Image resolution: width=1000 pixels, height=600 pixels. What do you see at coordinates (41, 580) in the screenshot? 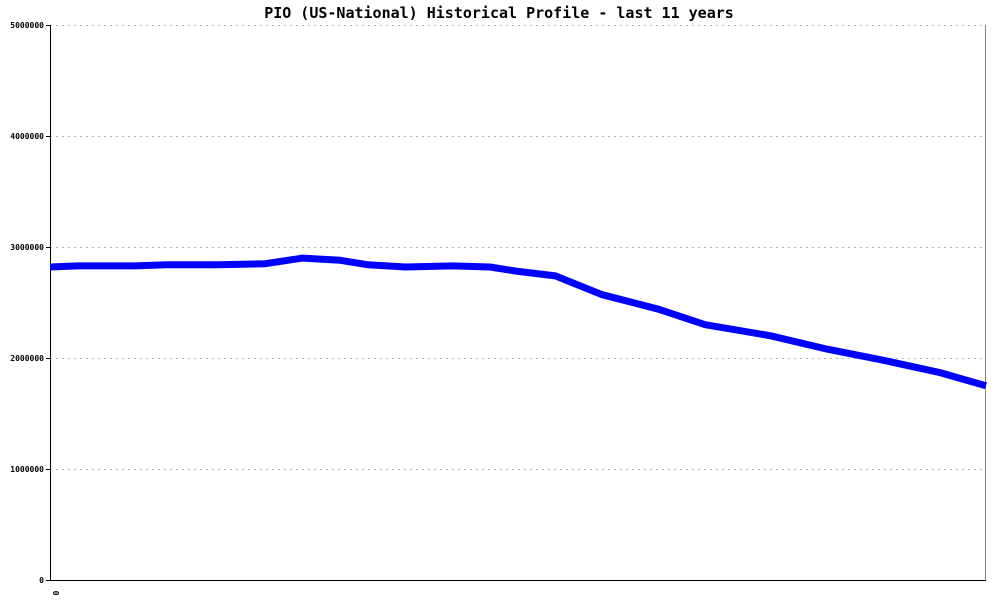
I see `y-tick-label-0: 0` at bounding box center [41, 580].